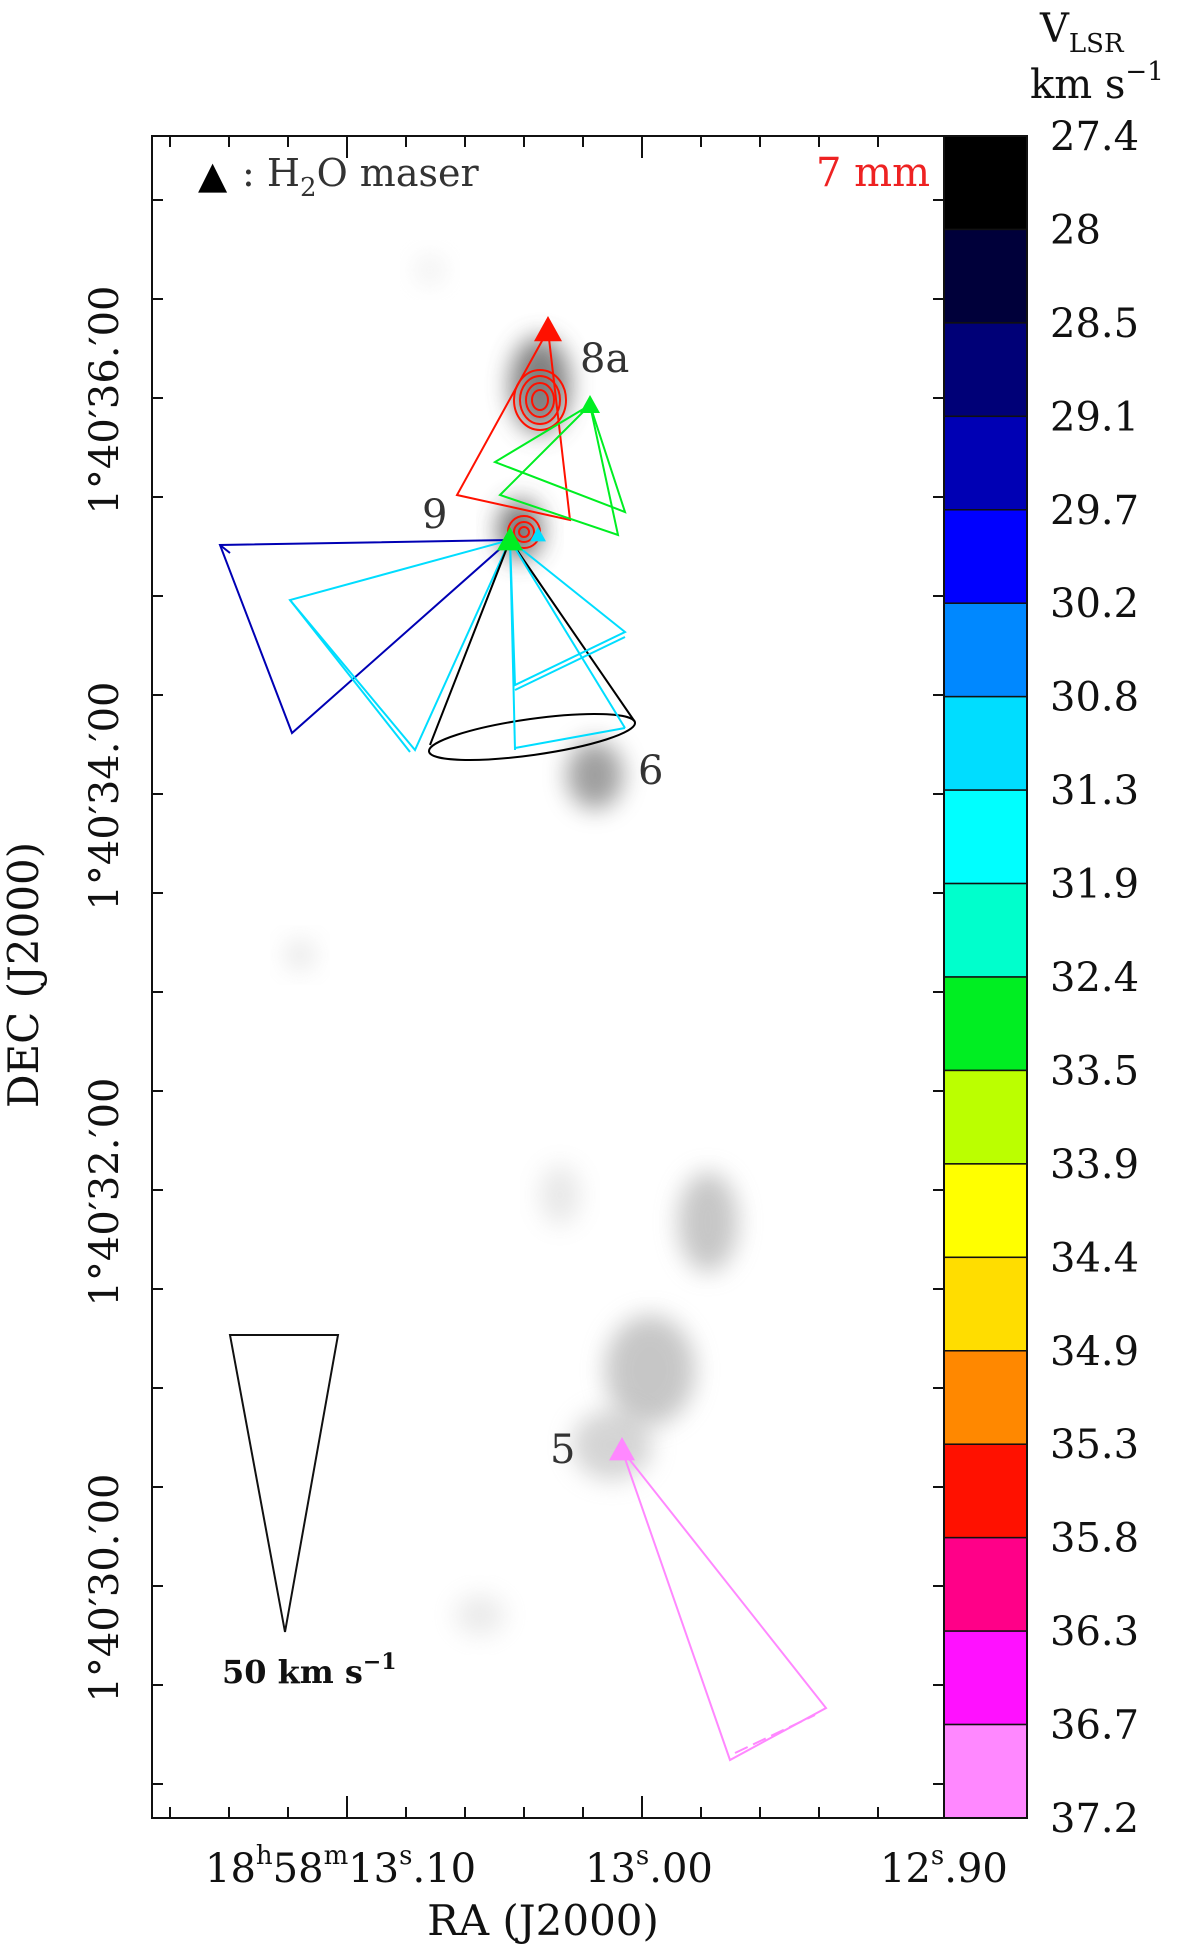 The image size is (1200, 1951). Describe the element at coordinates (944, 1866) in the screenshot. I see `x-tick-label-3: 12s.90` at that location.